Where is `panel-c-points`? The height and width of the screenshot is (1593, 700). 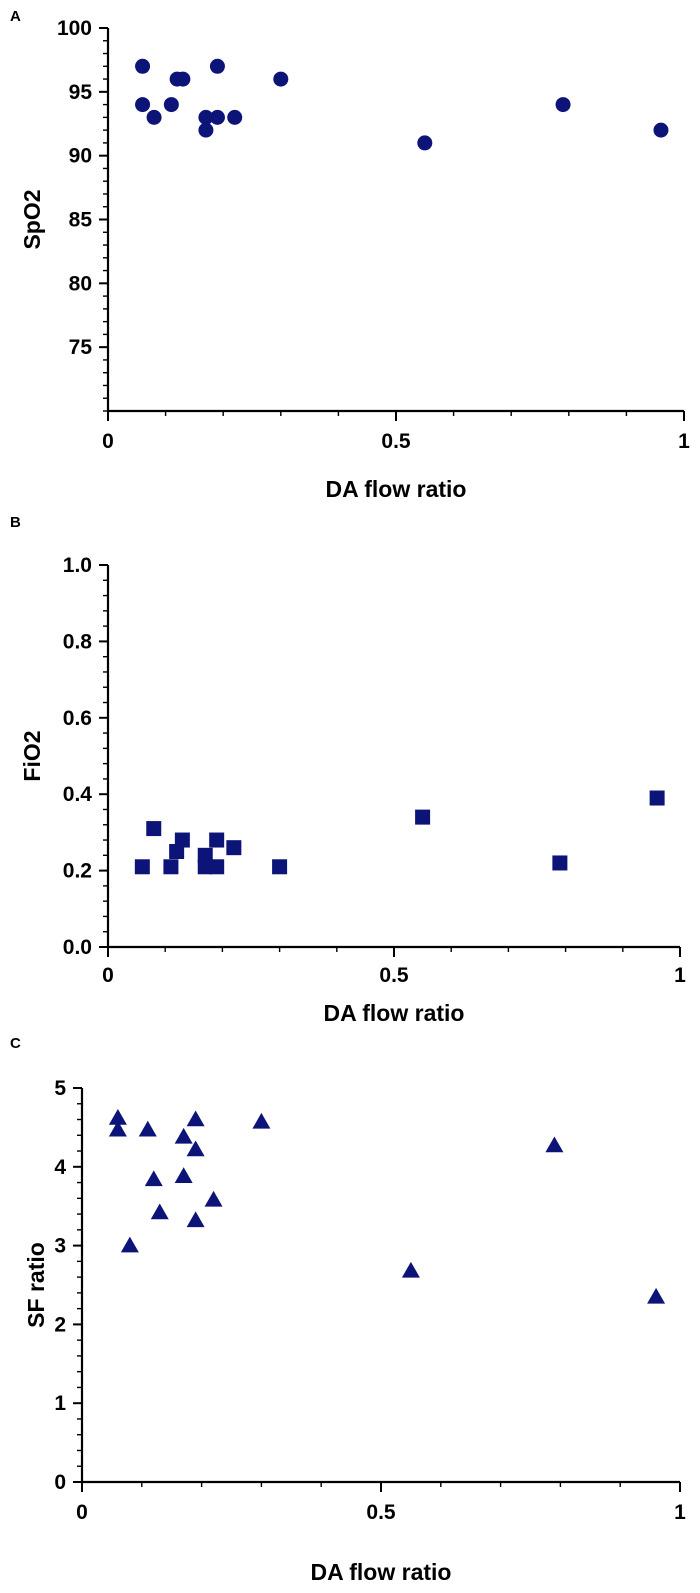
panel-c-points is located at coordinates (387, 1206).